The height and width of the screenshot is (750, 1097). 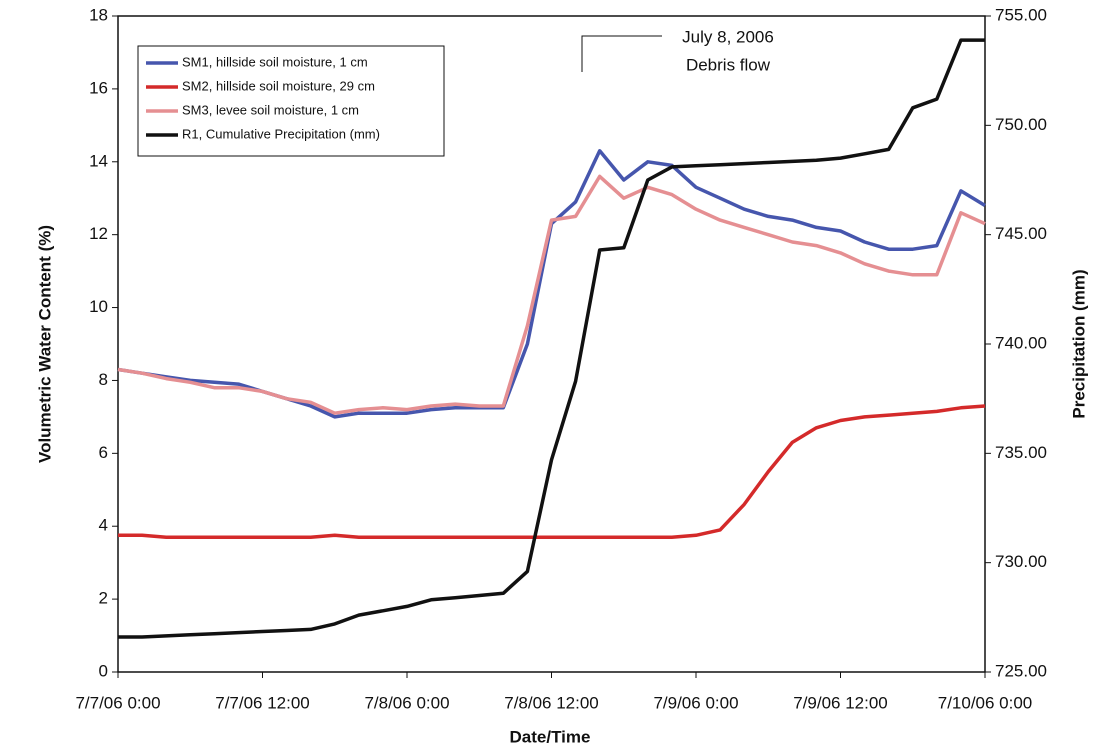 I want to click on y-axis-title: Volumetric Water Content (%), so click(x=44, y=344).